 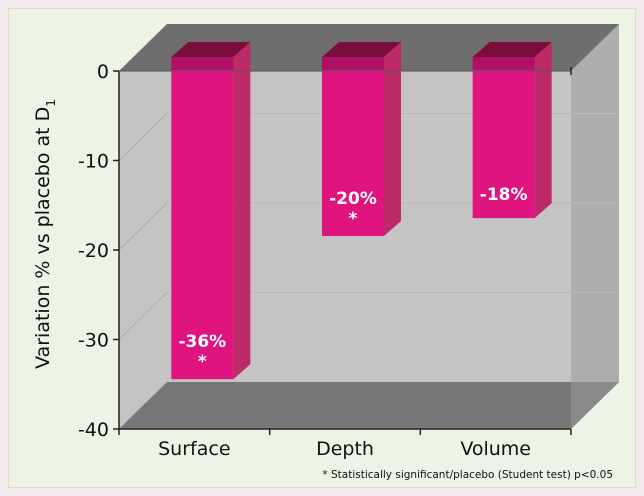 I want to click on x-tick-label: Volume, so click(x=495, y=449).